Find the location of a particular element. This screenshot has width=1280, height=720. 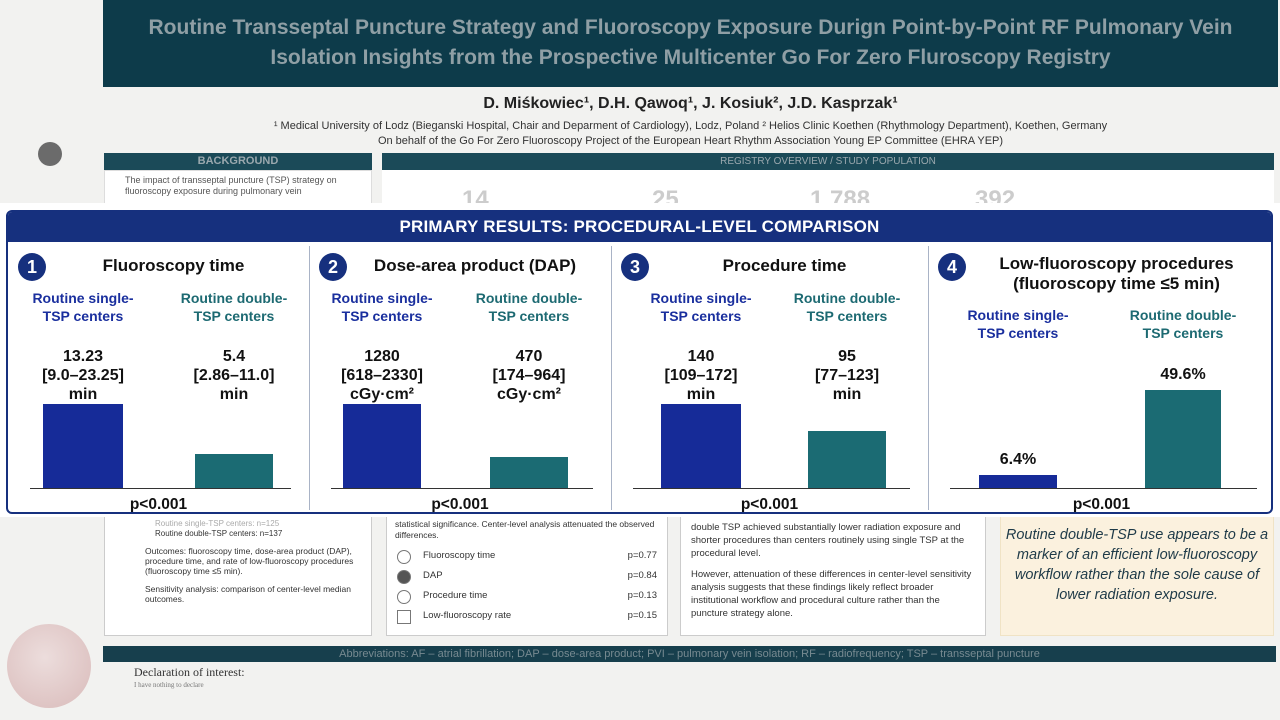

median-value: 5.4 is located at coordinates (234, 356).